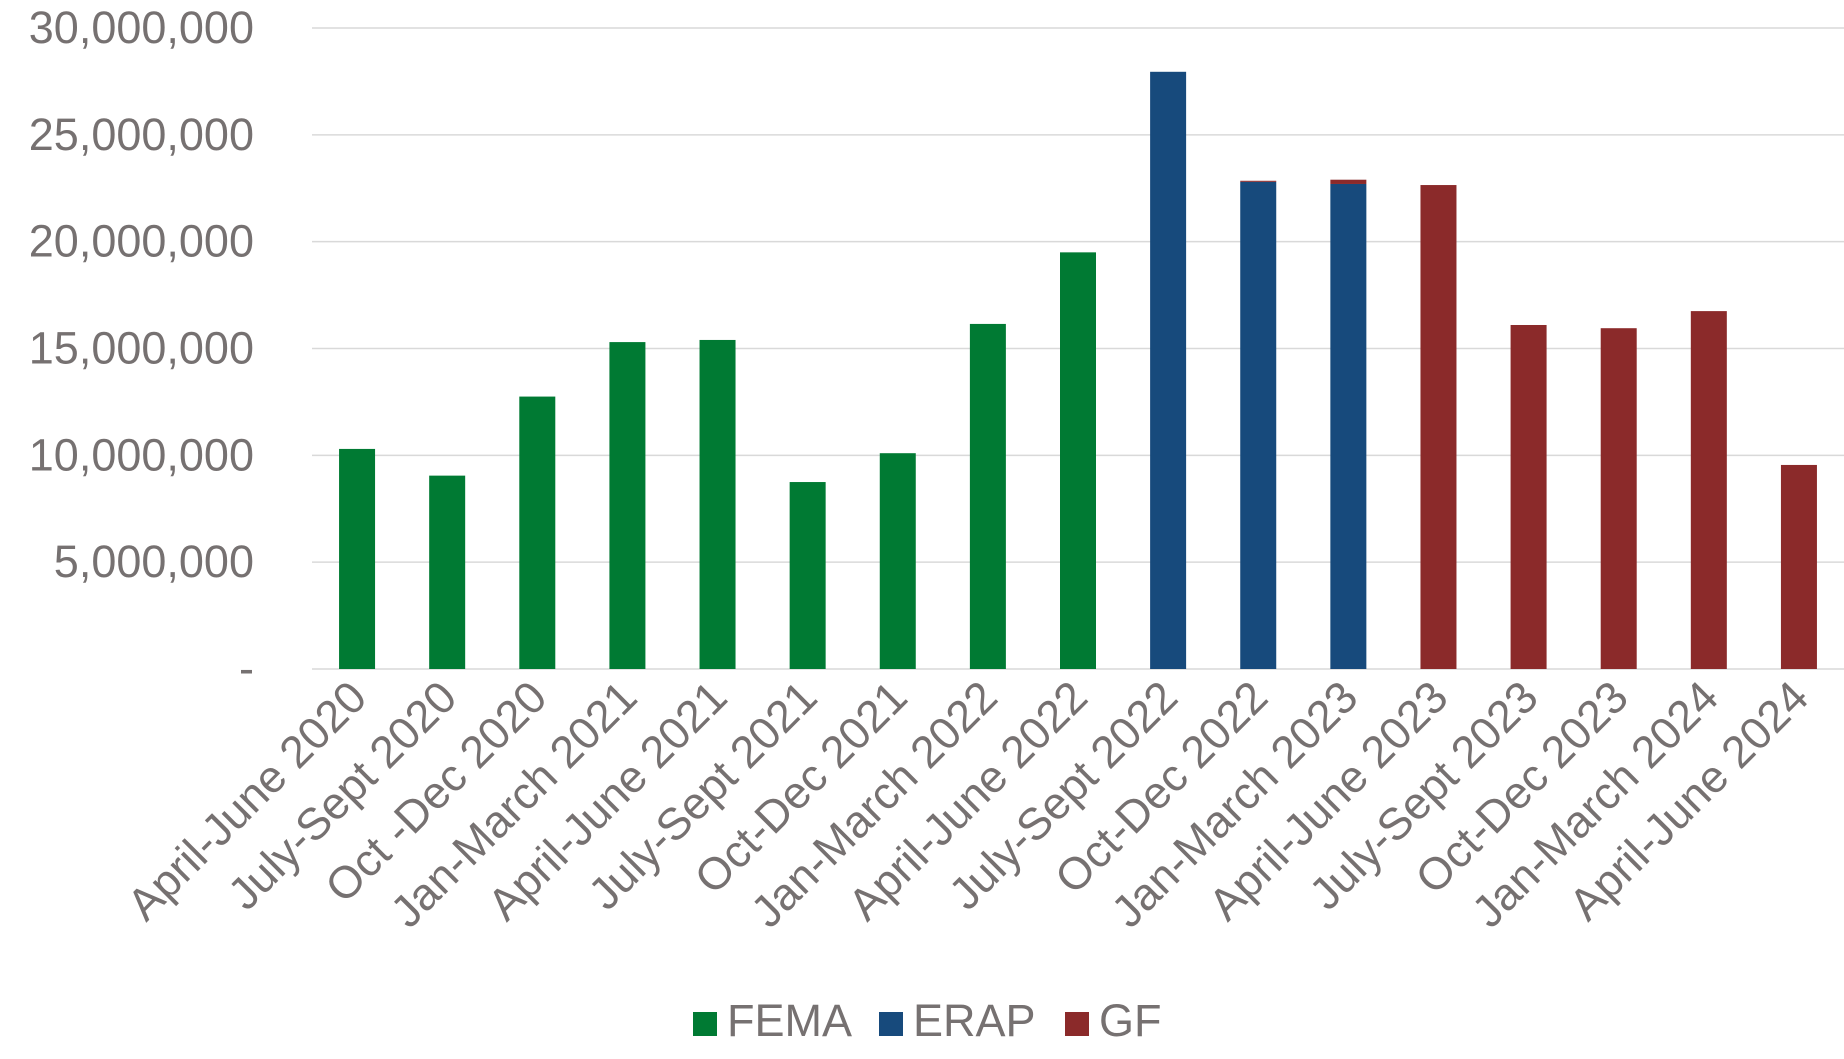  What do you see at coordinates (141, 134) in the screenshot?
I see `y-tick-label: 25,000,000` at bounding box center [141, 134].